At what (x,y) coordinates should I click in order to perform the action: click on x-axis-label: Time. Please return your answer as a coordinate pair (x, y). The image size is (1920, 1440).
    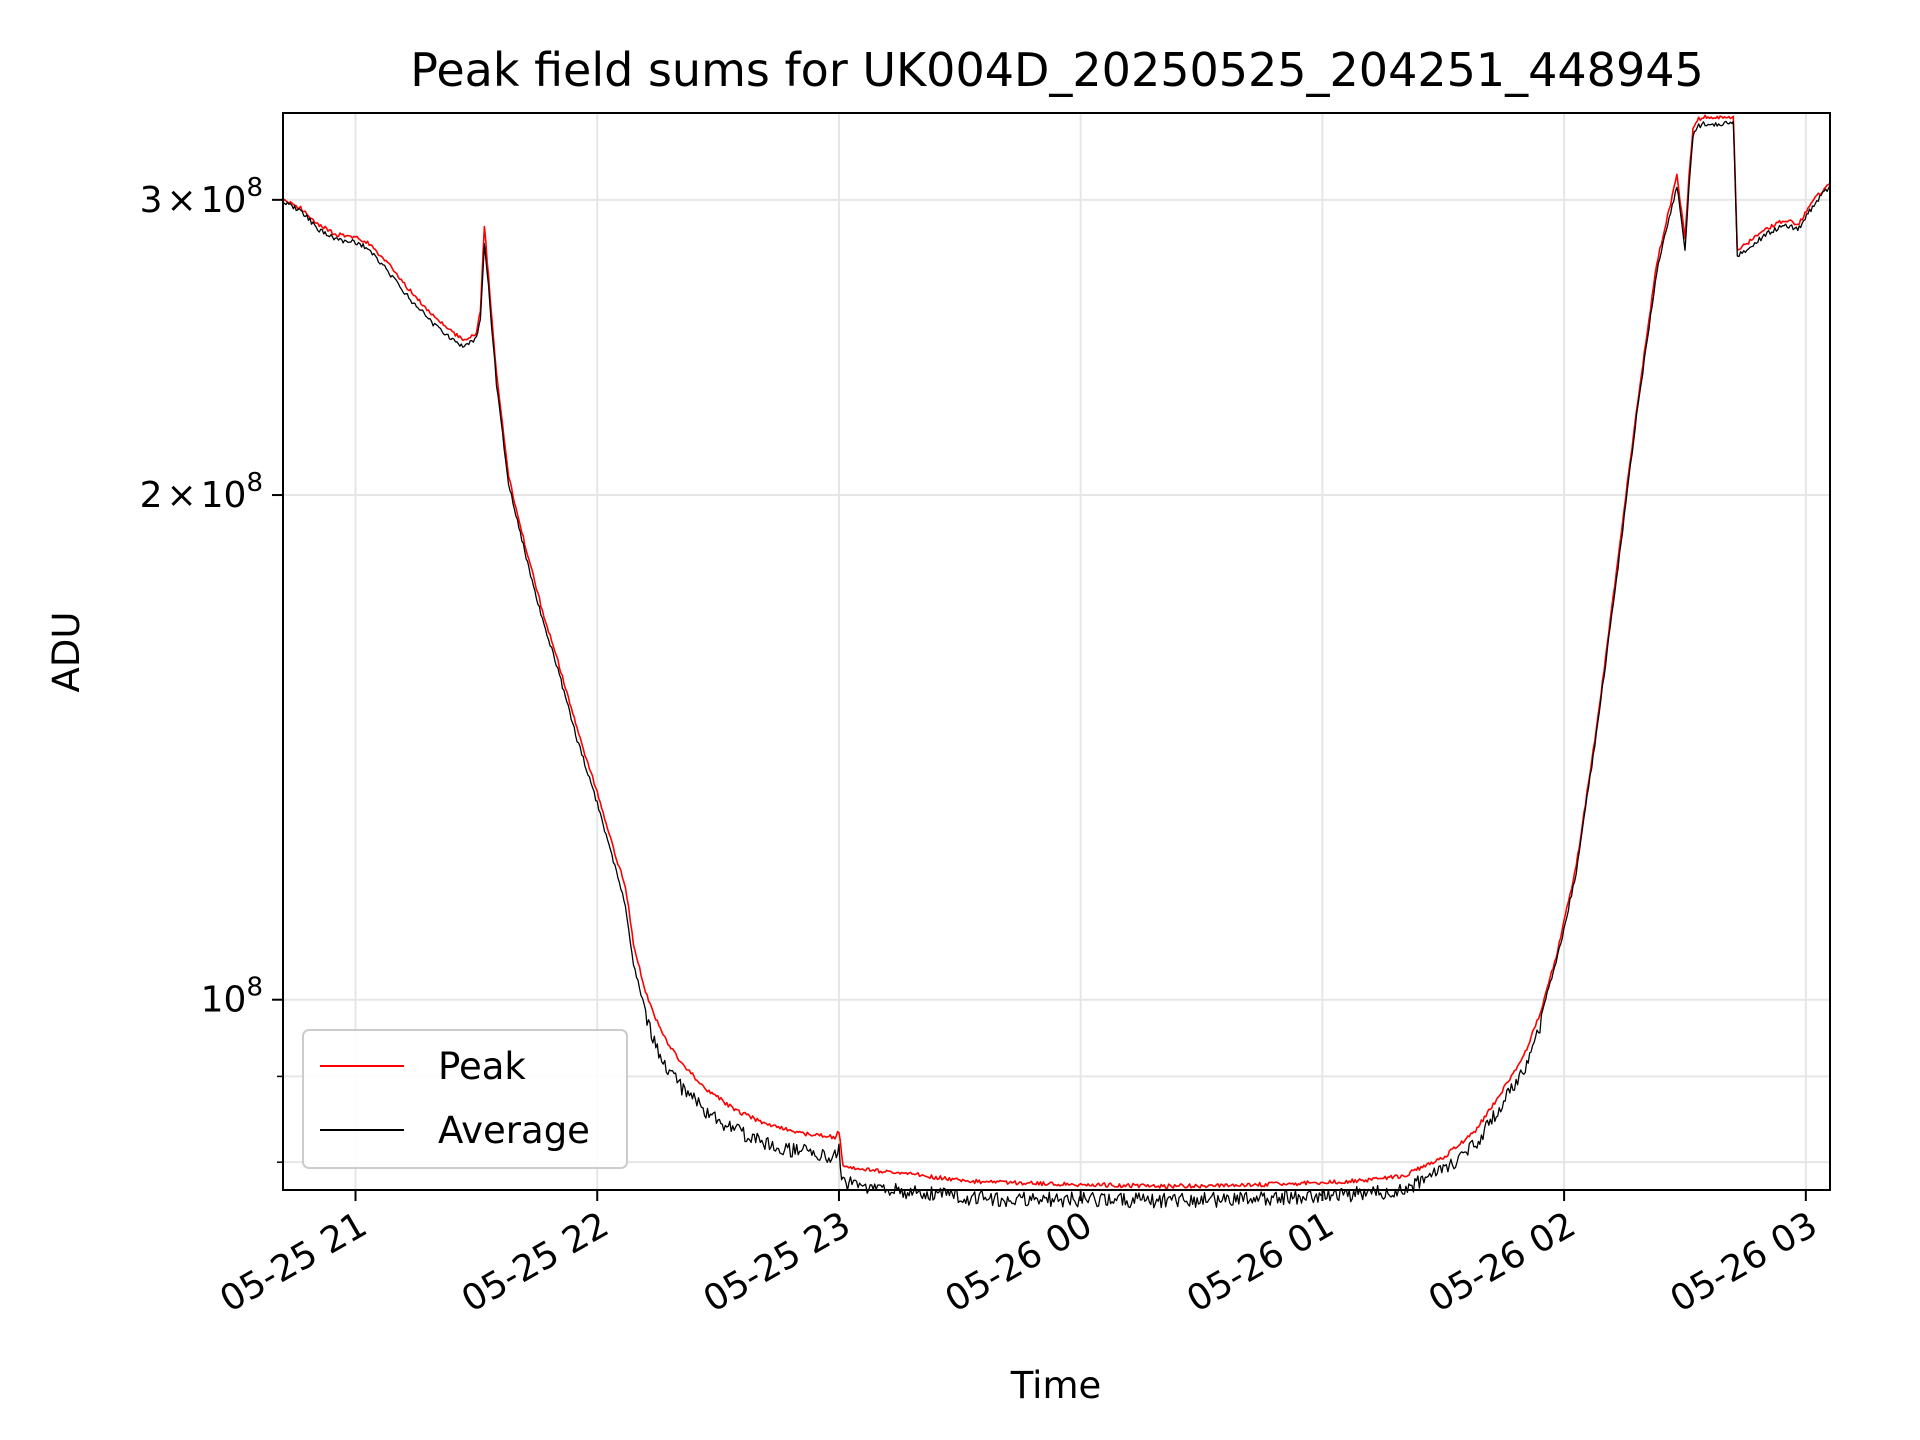
    Looking at the image, I should click on (1056, 1385).